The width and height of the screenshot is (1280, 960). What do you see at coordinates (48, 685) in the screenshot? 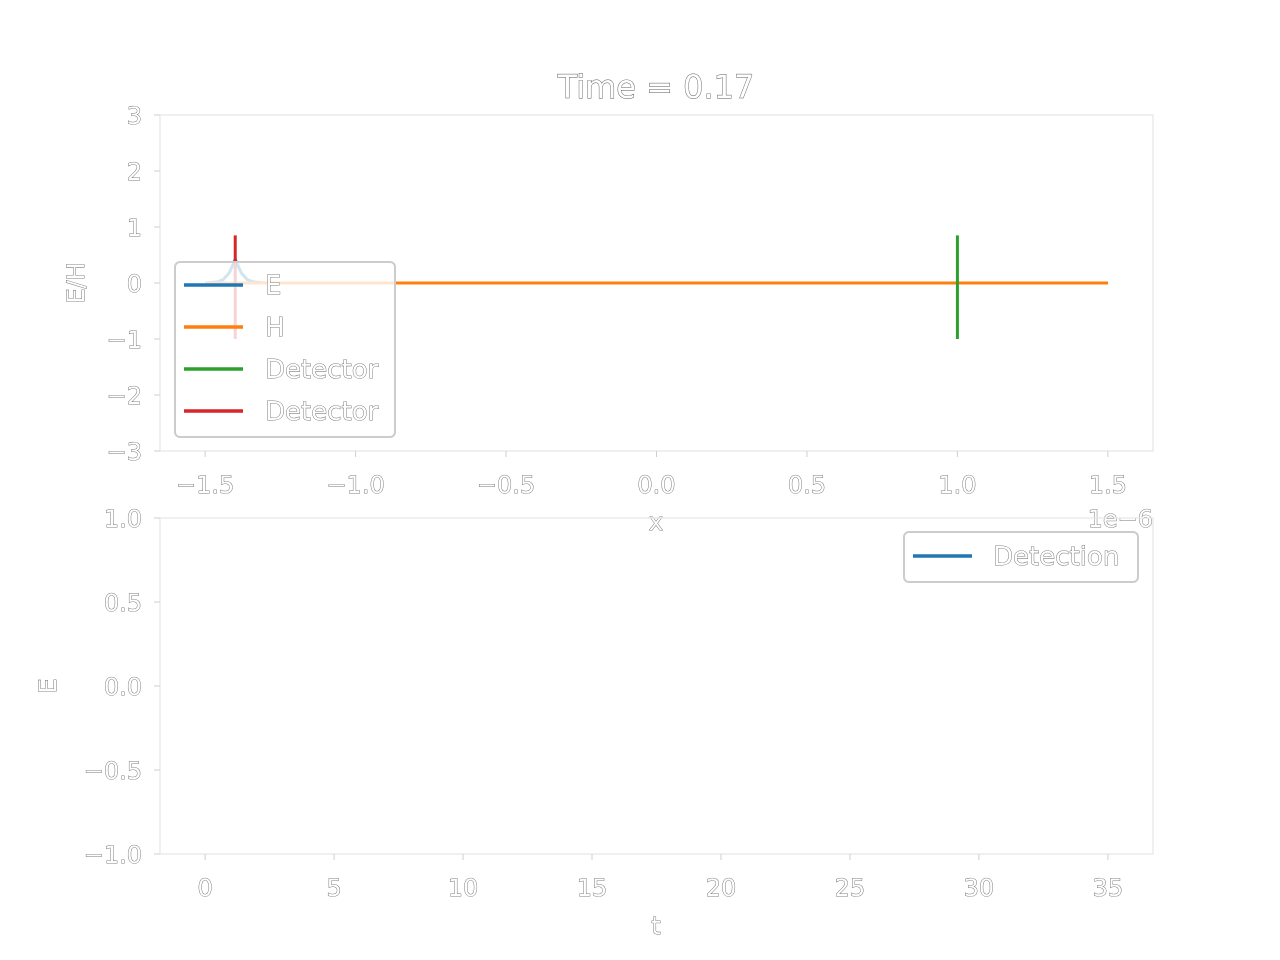
I see `detection-plot-ylabel: E` at bounding box center [48, 685].